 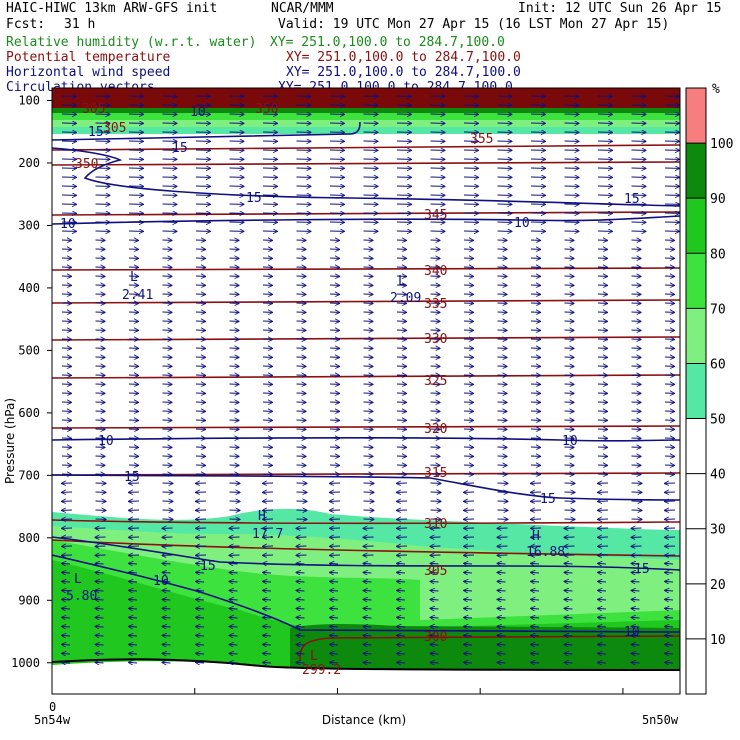 I want to click on extremum-value: 17.7, so click(x=267, y=534).